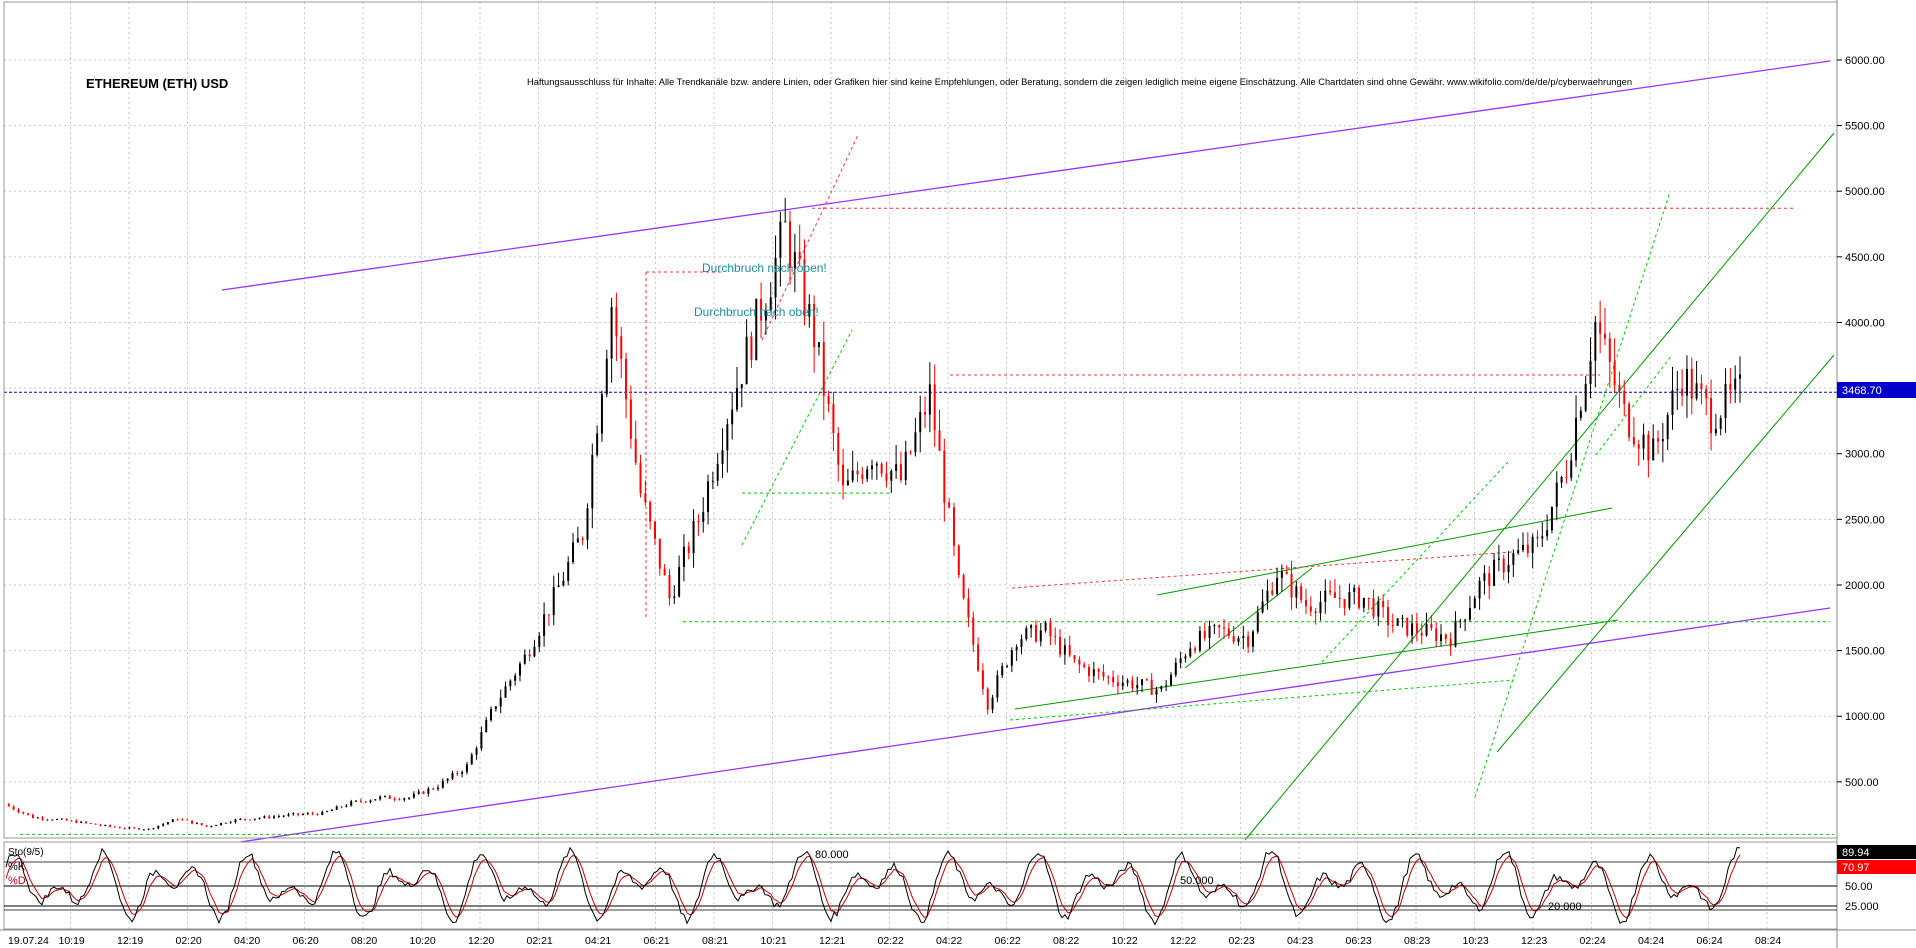  Describe the element at coordinates (1359, 941) in the screenshot. I see `x-tick-label: 06:23` at that location.